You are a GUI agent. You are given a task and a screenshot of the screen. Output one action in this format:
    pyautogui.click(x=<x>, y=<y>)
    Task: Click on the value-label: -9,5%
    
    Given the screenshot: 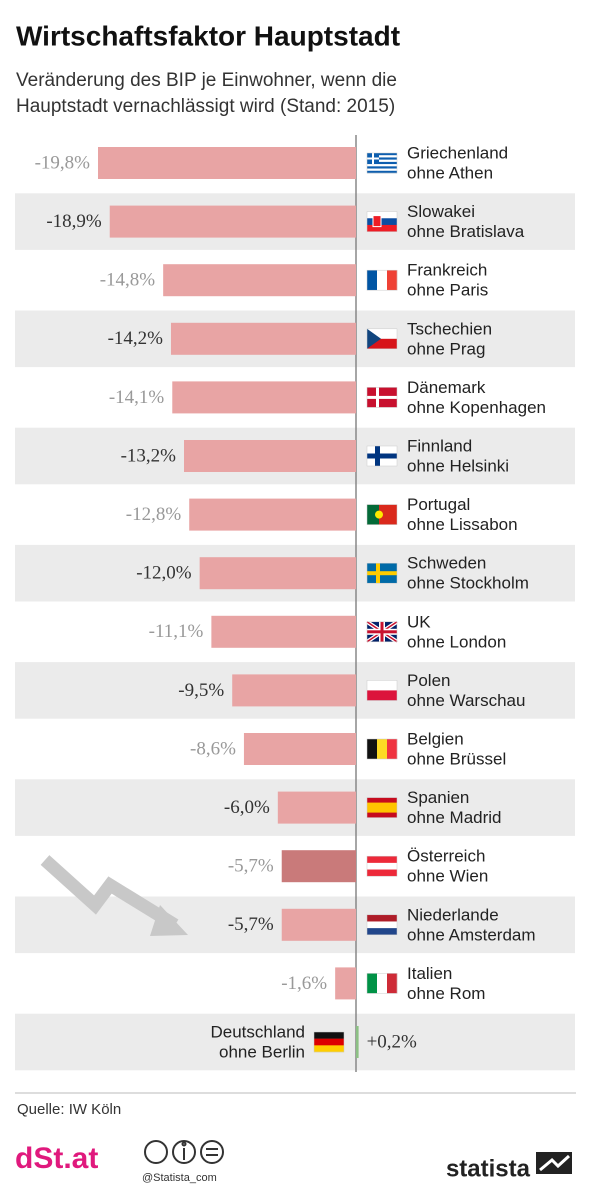 What is the action you would take?
    pyautogui.click(x=201, y=690)
    